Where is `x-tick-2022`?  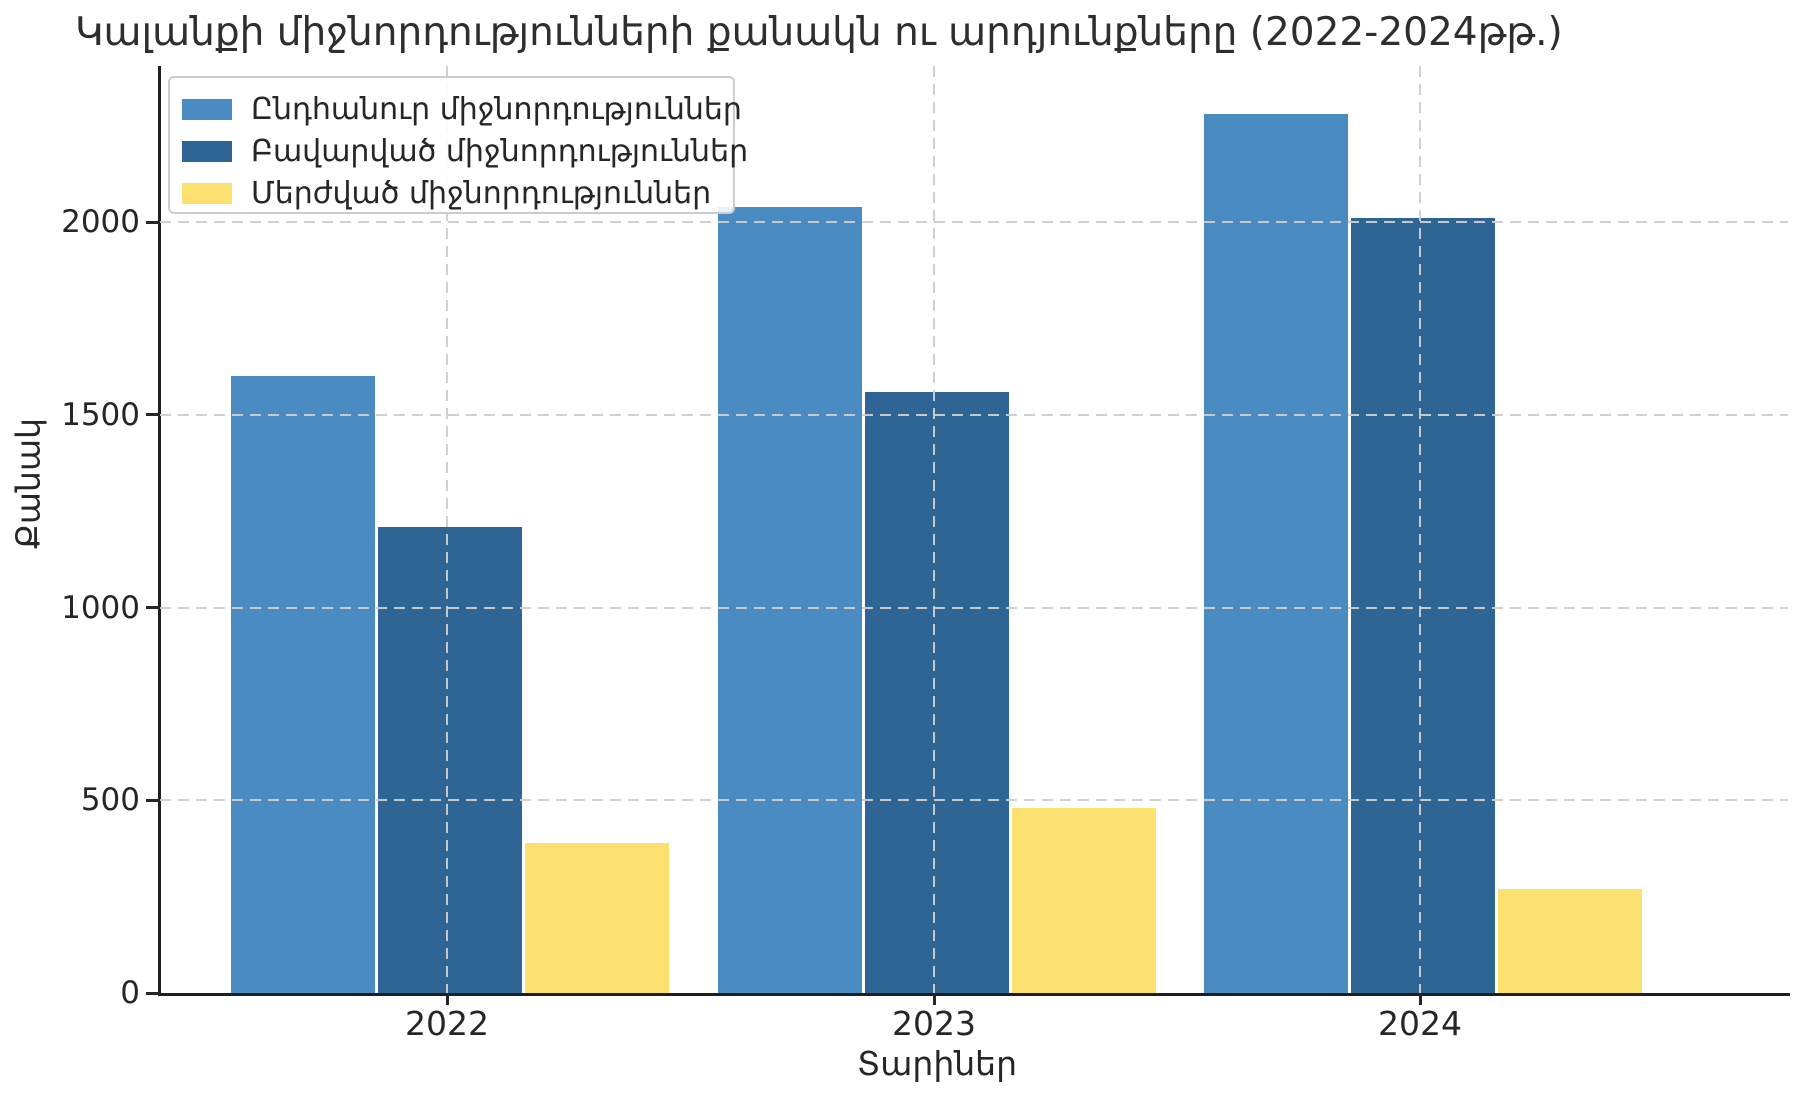
x-tick-2022 is located at coordinates (447, 999).